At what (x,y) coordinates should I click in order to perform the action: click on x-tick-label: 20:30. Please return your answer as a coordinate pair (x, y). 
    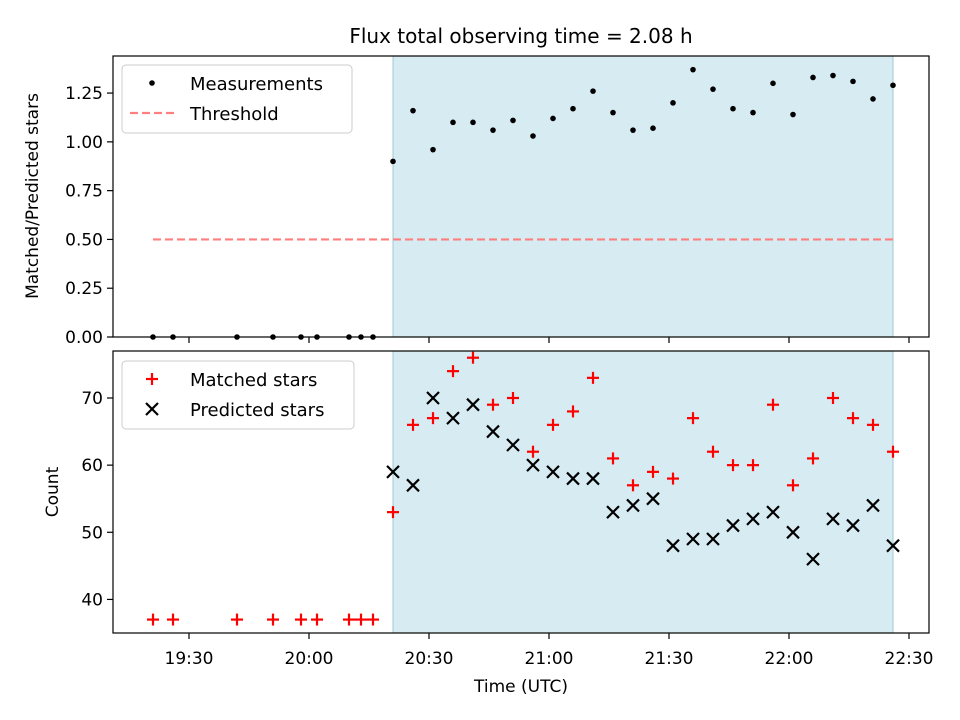
    Looking at the image, I should click on (429, 659).